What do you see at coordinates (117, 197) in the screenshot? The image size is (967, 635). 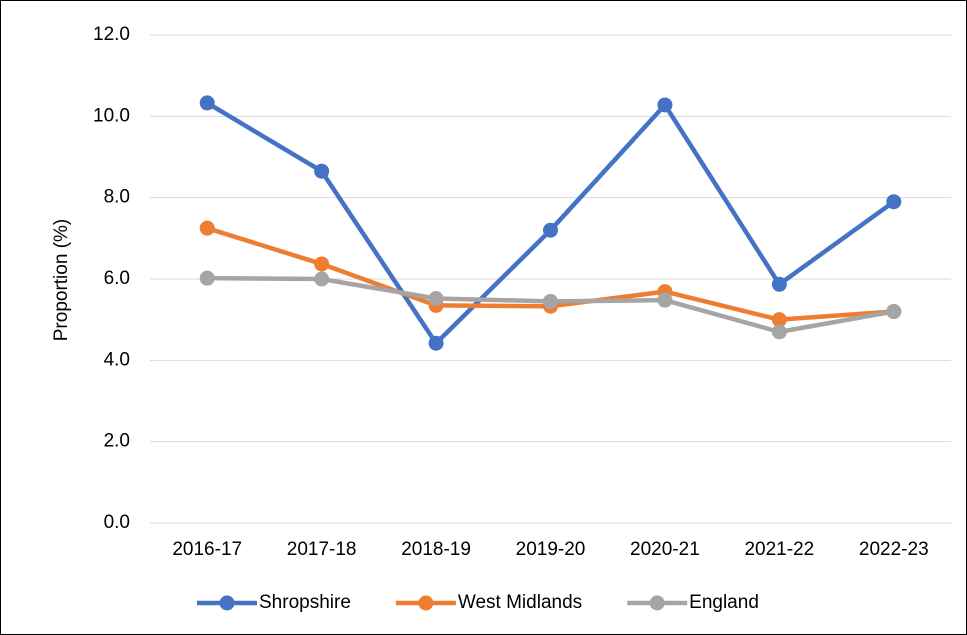 I see `y-tick-label: 8.0` at bounding box center [117, 197].